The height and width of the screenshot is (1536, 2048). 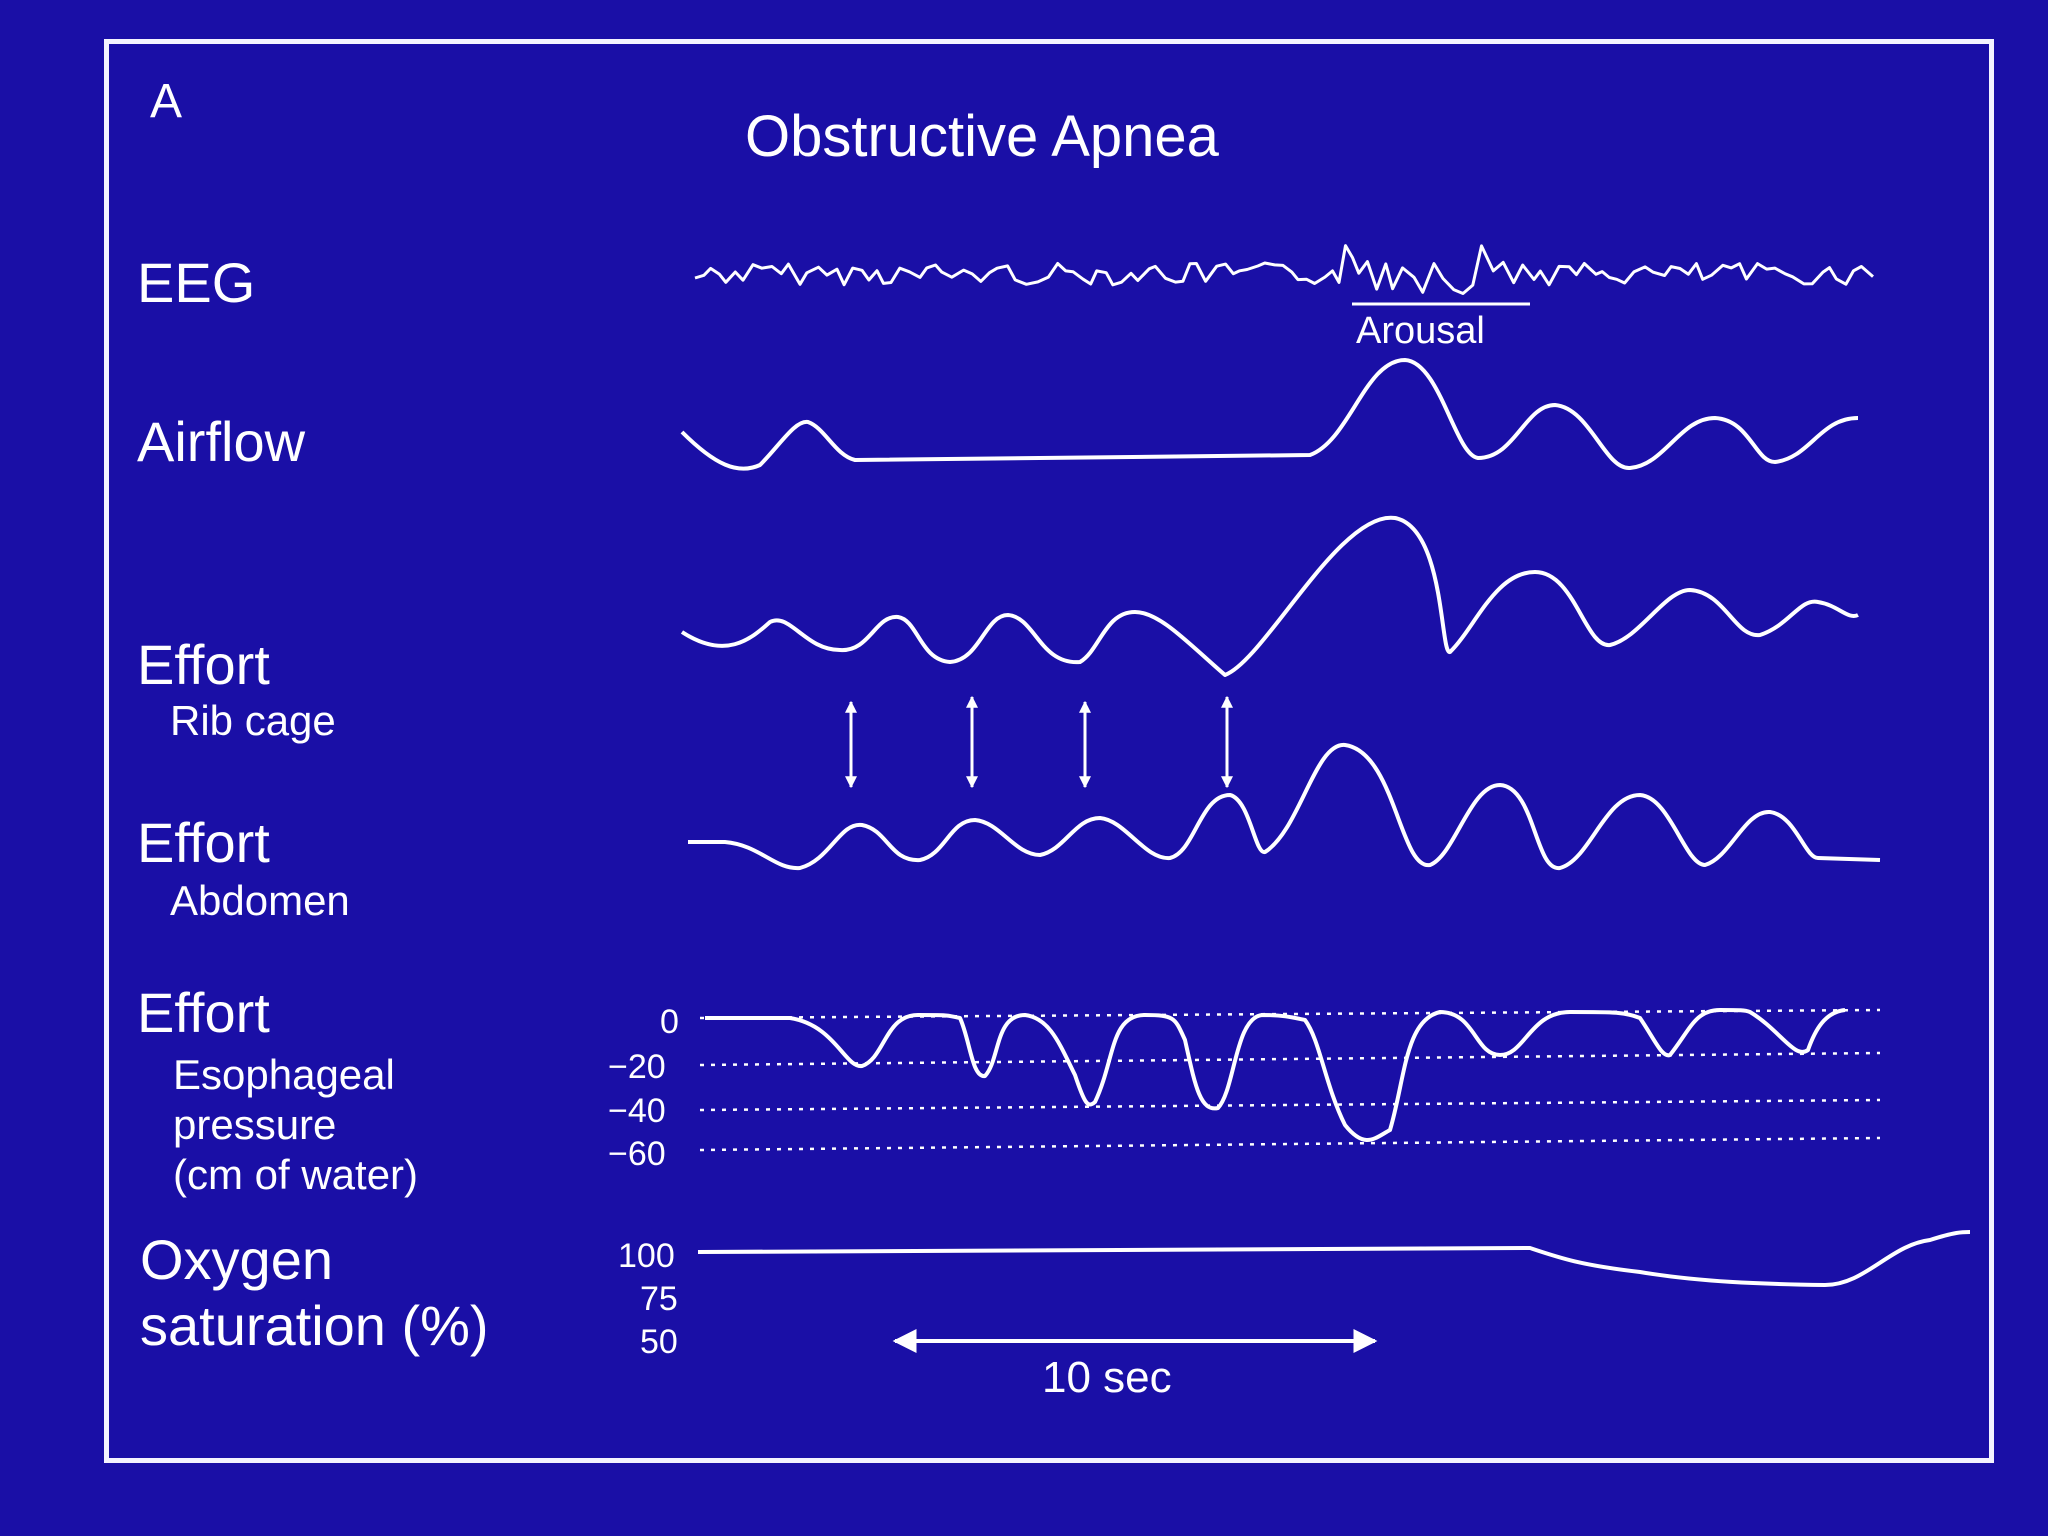 What do you see at coordinates (1269, 596) in the screenshot?
I see `ribcage-effort-trace` at bounding box center [1269, 596].